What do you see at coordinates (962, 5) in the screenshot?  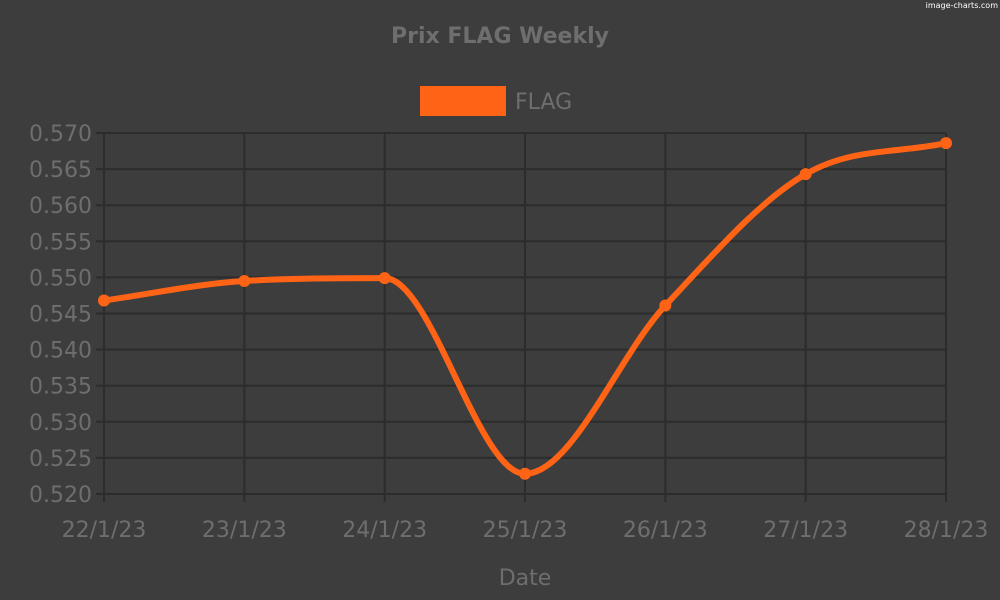 I see `watermark: image-charts.com` at bounding box center [962, 5].